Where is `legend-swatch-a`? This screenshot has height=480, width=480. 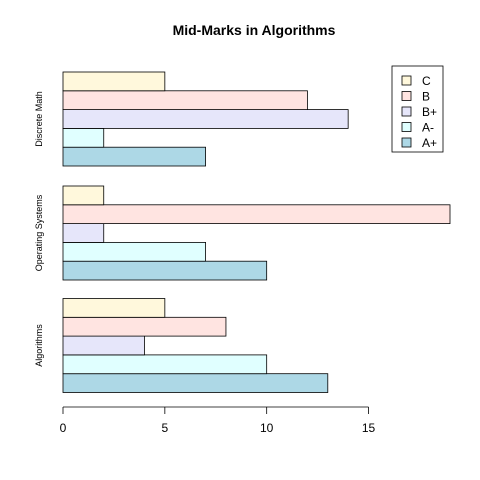 legend-swatch-a is located at coordinates (406, 127).